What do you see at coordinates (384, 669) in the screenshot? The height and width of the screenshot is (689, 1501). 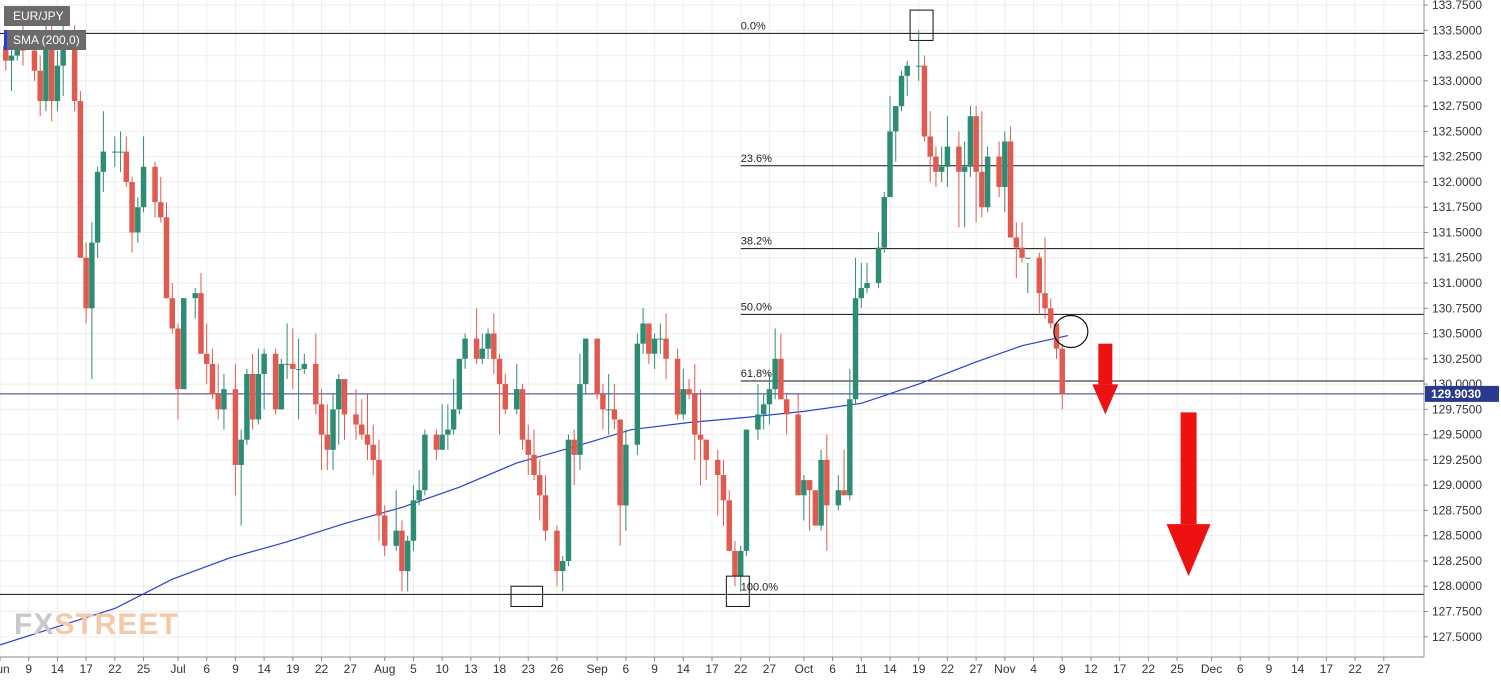 I see `x-tick-label: Aug` at bounding box center [384, 669].